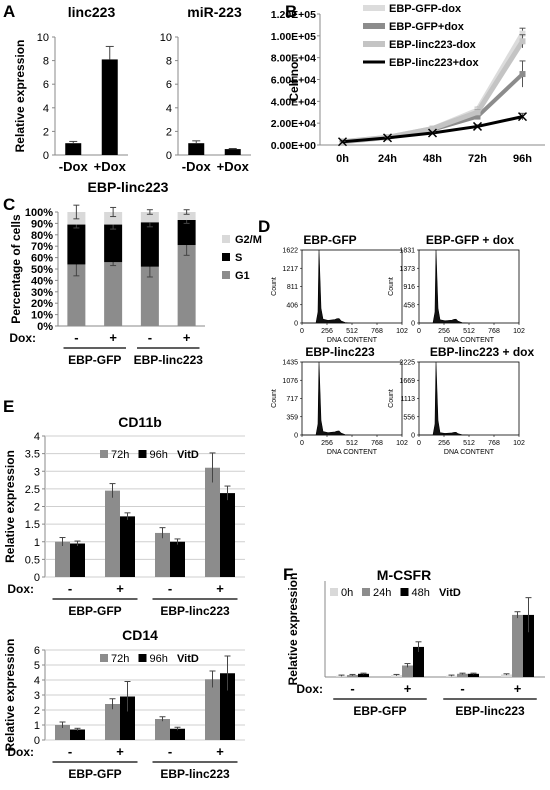  I want to click on y-tick-label: 20%, so click(42, 304).